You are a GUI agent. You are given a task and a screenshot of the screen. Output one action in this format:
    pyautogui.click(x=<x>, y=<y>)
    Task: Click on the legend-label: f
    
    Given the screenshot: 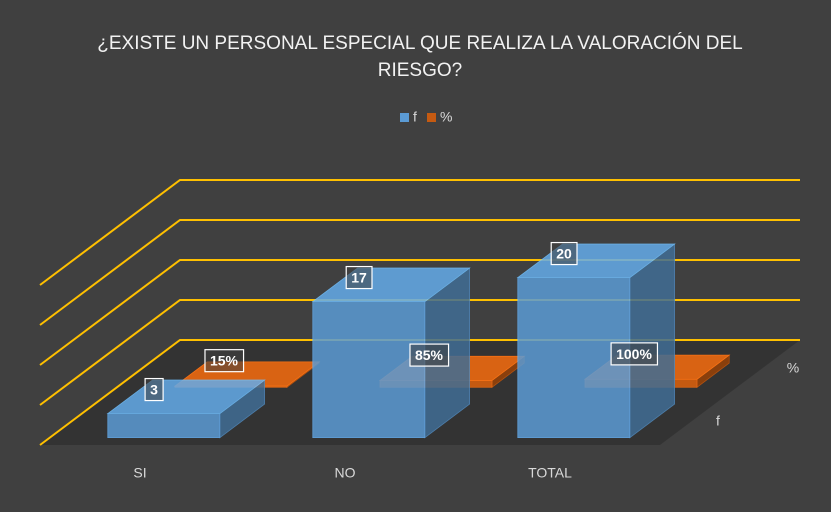 What is the action you would take?
    pyautogui.click(x=415, y=117)
    